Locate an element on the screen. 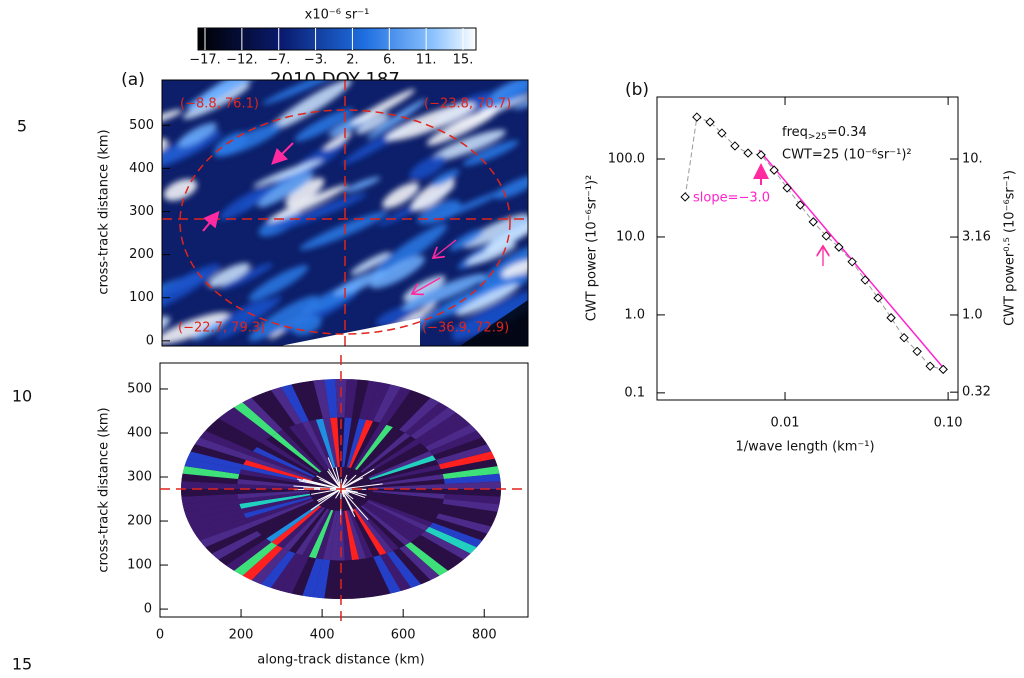  x-tick-label: 0 is located at coordinates (160, 635).